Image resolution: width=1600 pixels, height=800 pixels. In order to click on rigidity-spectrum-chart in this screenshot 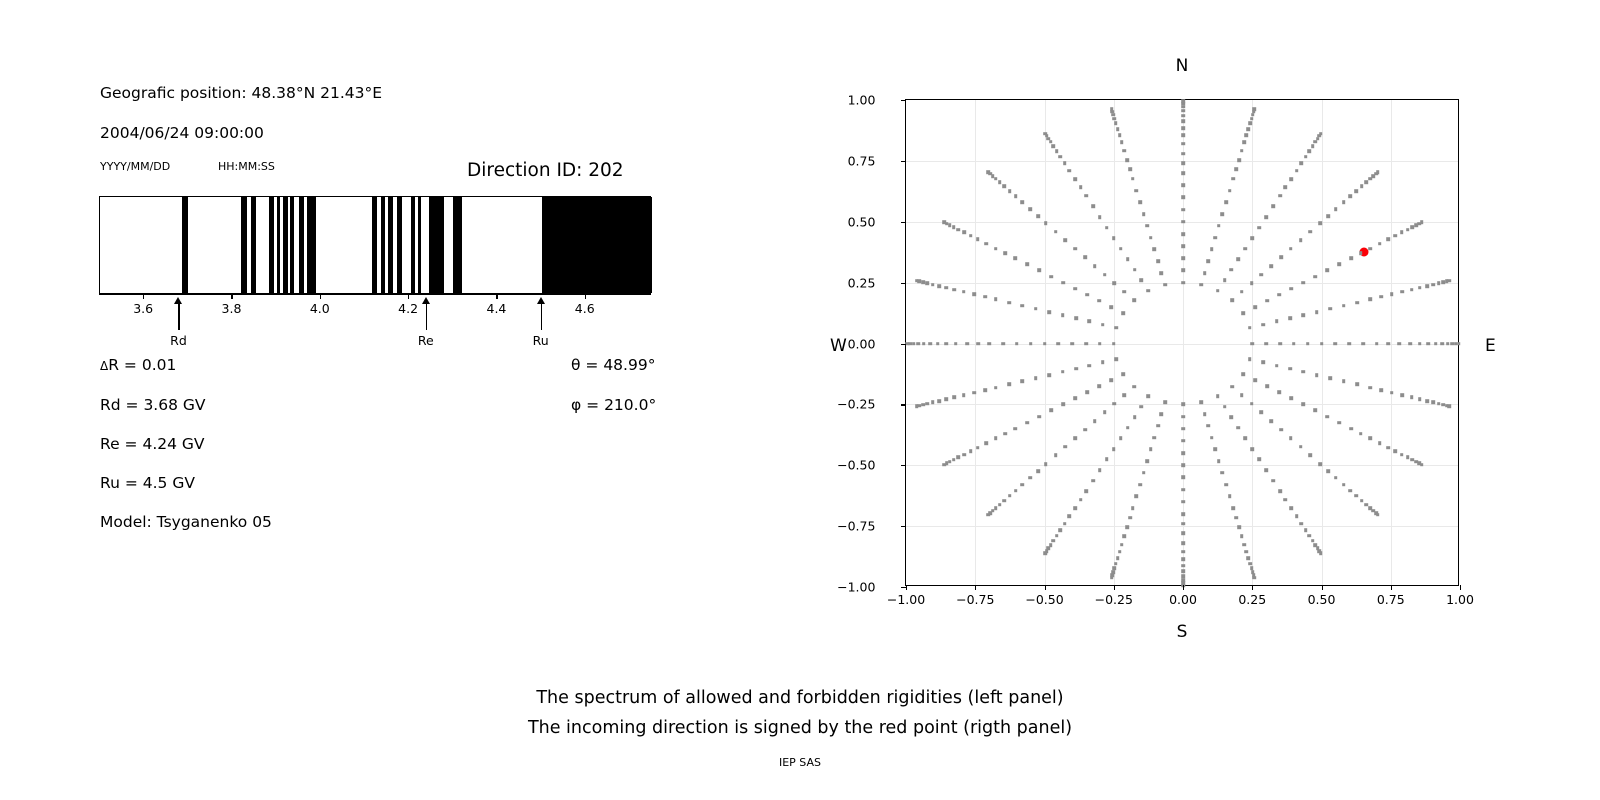, I will do `click(375, 245)`.